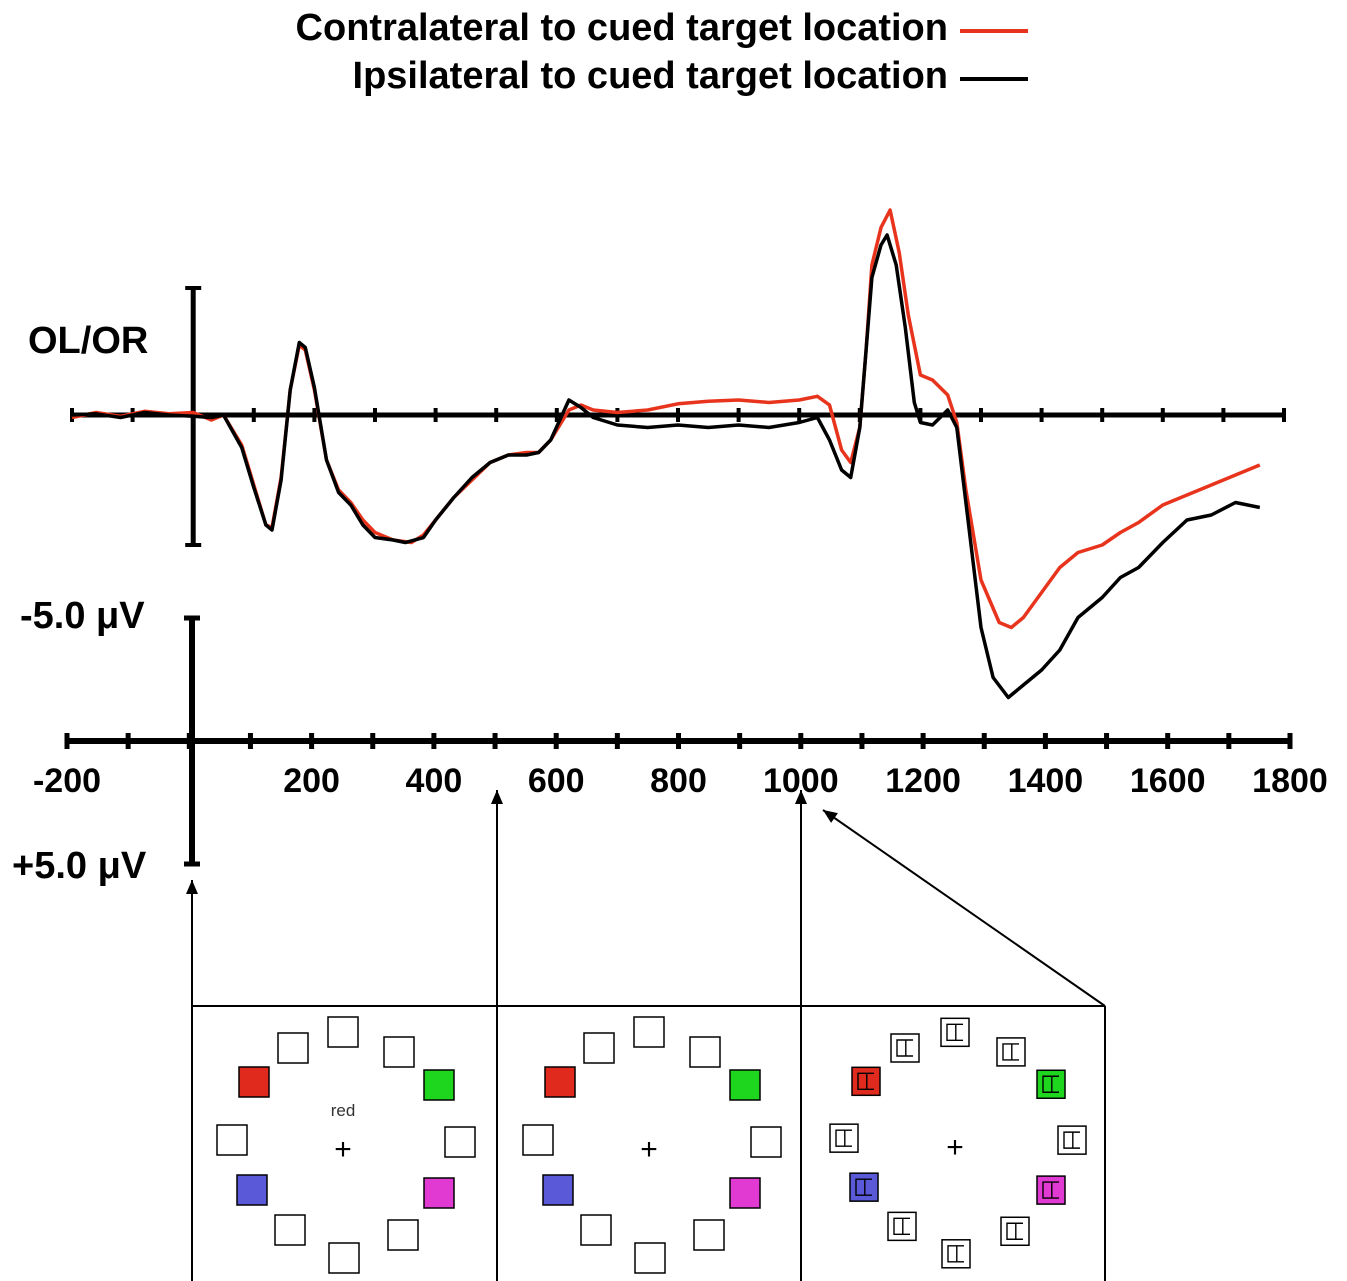 The width and height of the screenshot is (1347, 1281). I want to click on x-tick-label: -200, so click(67, 781).